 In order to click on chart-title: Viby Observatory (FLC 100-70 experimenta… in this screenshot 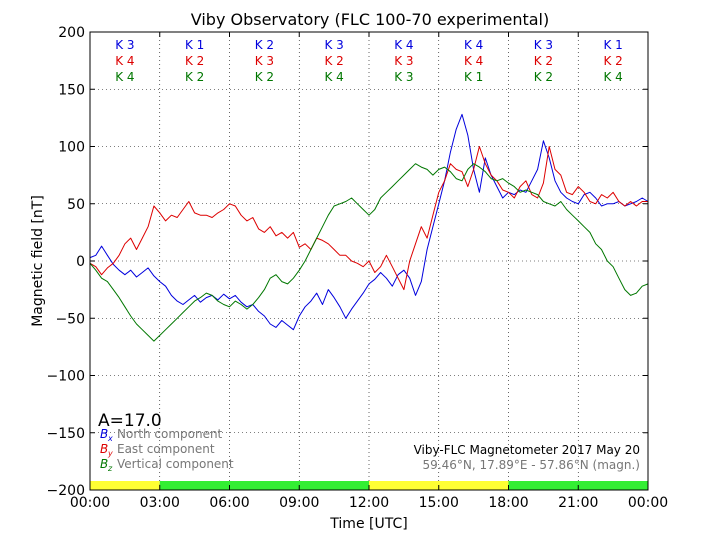, I will do `click(370, 19)`.